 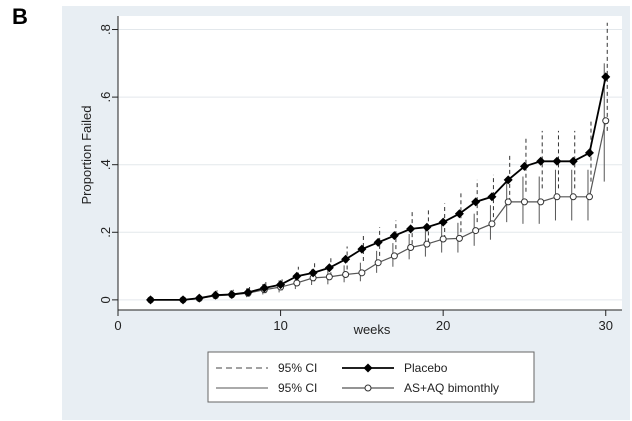 I want to click on legend-asaq-marker, so click(x=368, y=388).